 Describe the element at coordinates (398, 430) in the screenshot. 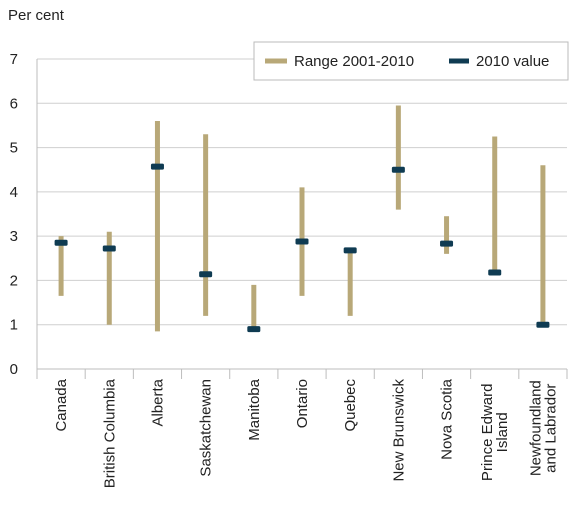

I see `x-tick-label: New Brunswick` at that location.